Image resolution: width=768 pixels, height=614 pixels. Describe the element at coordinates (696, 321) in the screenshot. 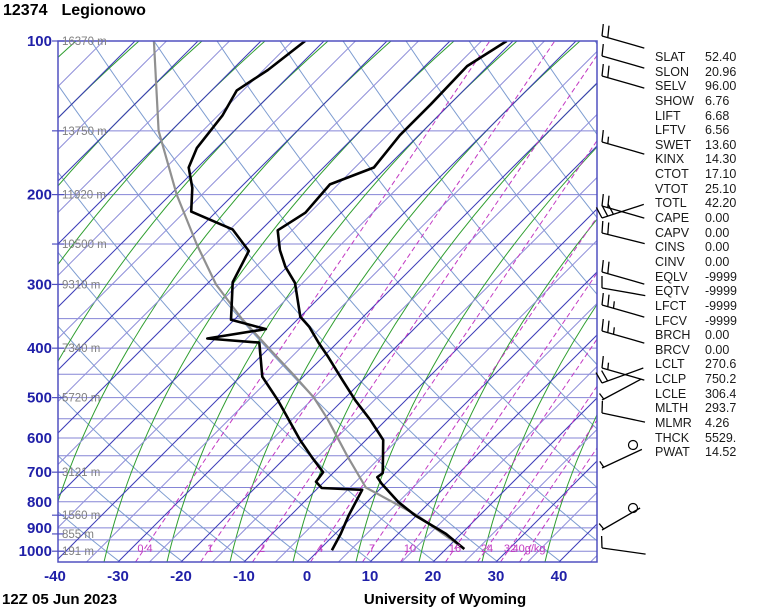

I see `stat-row: LFCV -9999` at that location.